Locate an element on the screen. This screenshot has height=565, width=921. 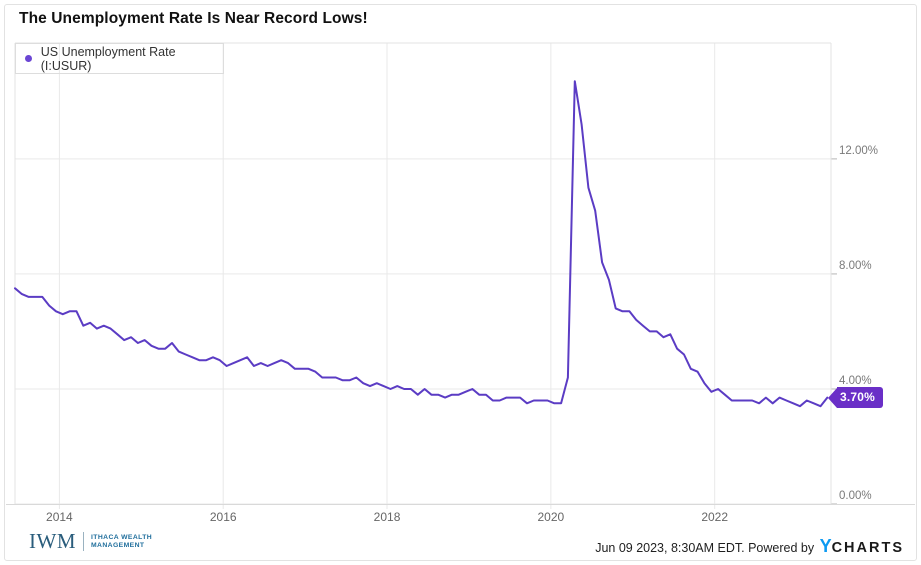
badge-arrow-icon is located at coordinates (832, 397).